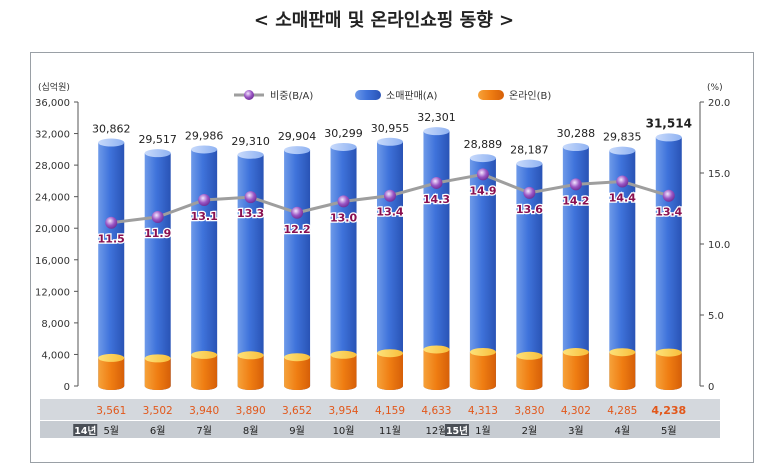 This screenshot has height=472, width=768. I want to click on year-badge, so click(85, 430).